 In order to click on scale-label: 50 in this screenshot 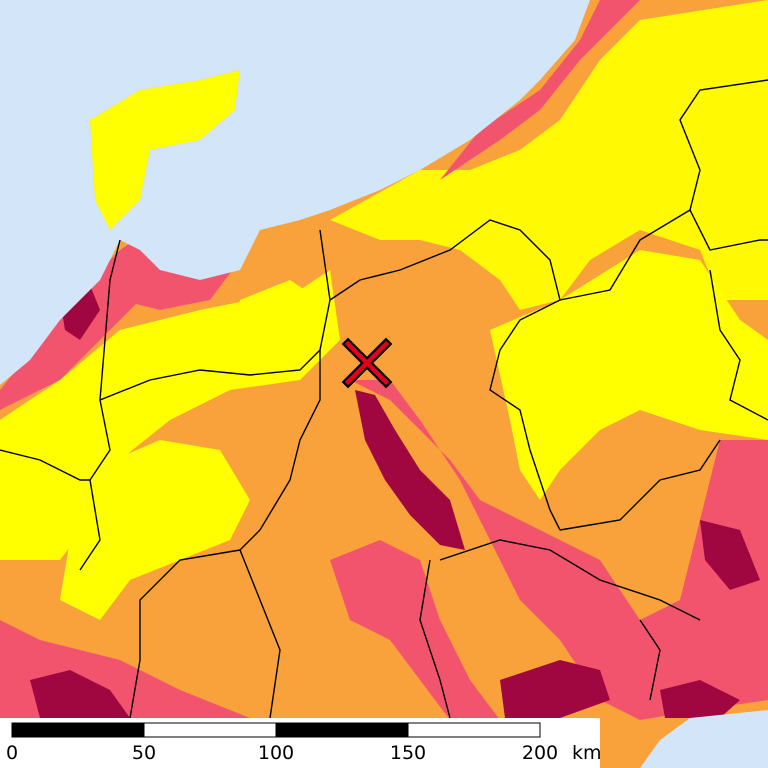, I will do `click(144, 753)`.